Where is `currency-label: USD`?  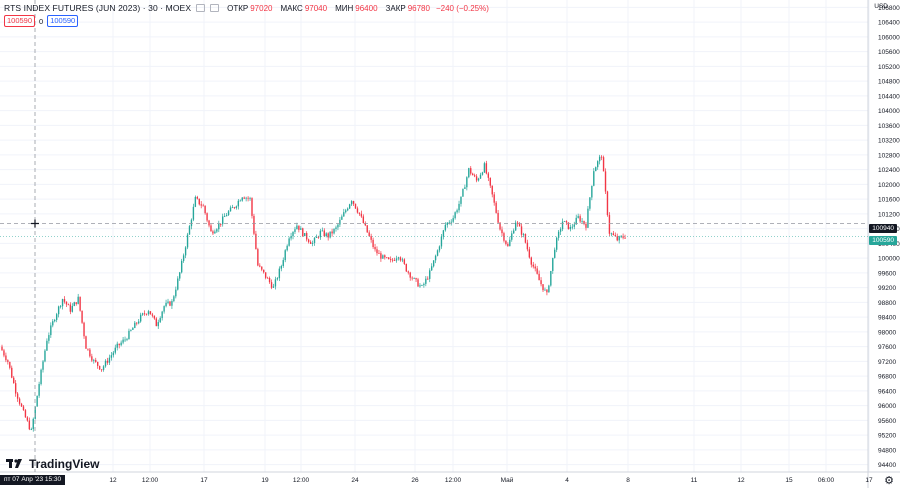 currency-label: USD is located at coordinates (881, 6).